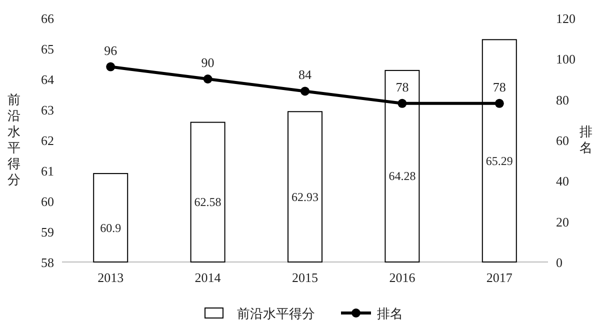 The width and height of the screenshot is (600, 336). I want to click on x-tick-label: 2014, so click(208, 277).